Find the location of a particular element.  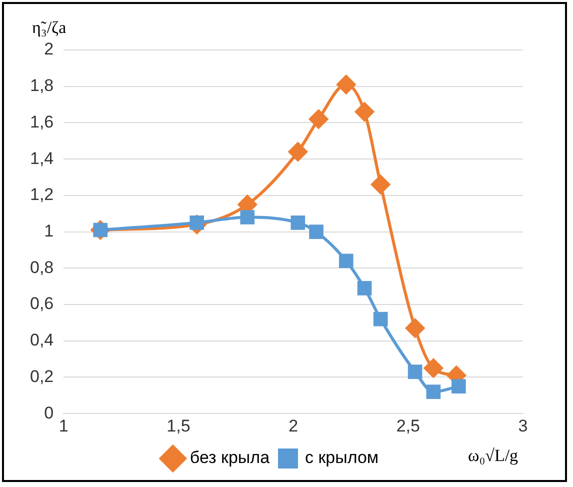

x-axis-title: ω₀√L/g is located at coordinates (493, 456).